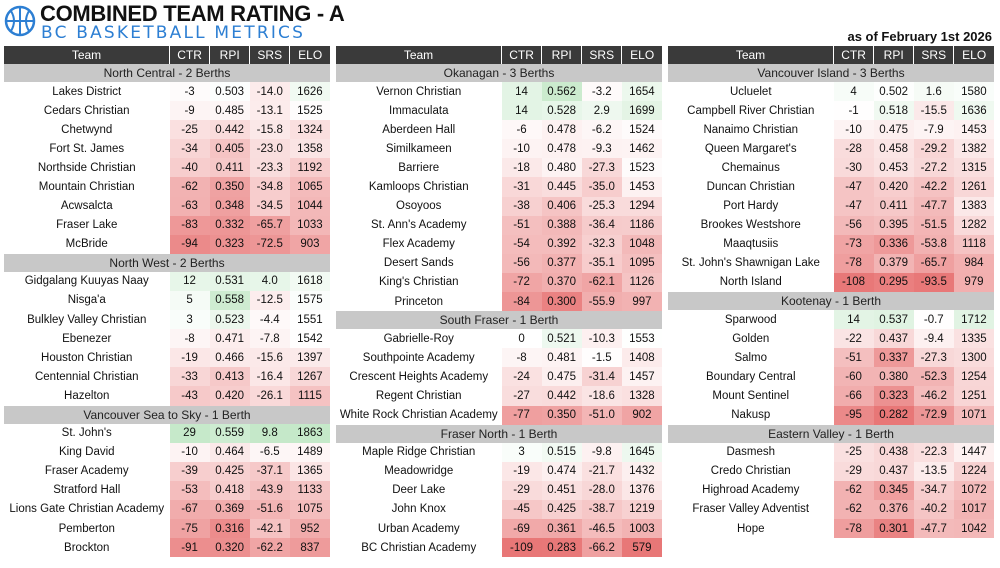 This screenshot has width=1000, height=568. What do you see at coordinates (269, 244) in the screenshot?
I see `srs-value: -72.5` at bounding box center [269, 244].